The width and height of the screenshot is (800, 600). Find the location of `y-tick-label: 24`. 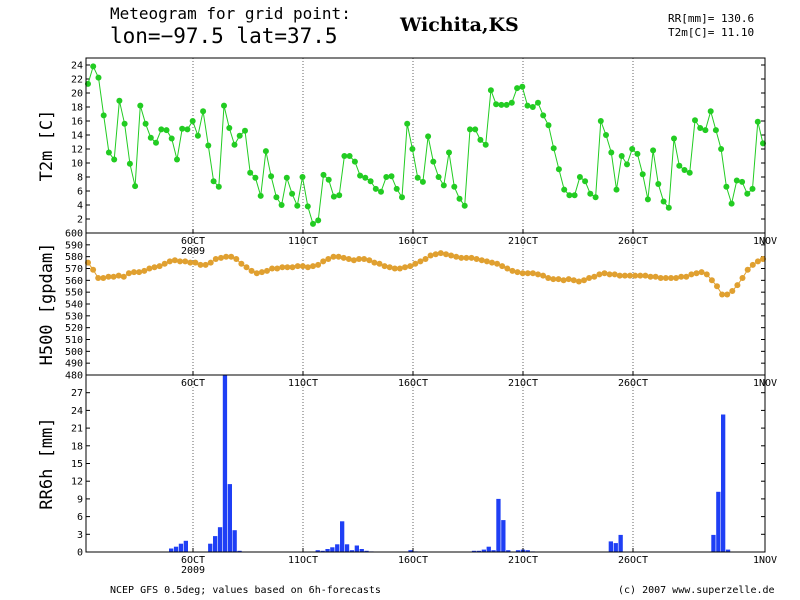

y-tick-label: 24 is located at coordinates (77, 66).